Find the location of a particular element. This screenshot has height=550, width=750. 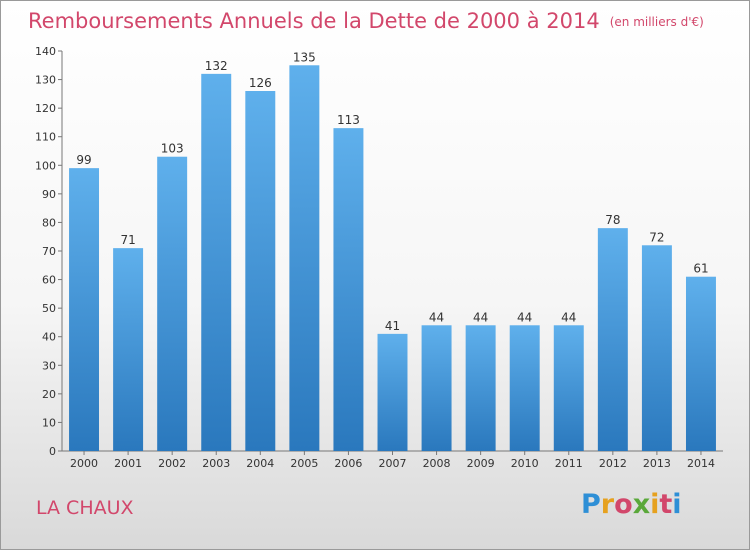

x-tick-label-2004: 2004 is located at coordinates (260, 463).